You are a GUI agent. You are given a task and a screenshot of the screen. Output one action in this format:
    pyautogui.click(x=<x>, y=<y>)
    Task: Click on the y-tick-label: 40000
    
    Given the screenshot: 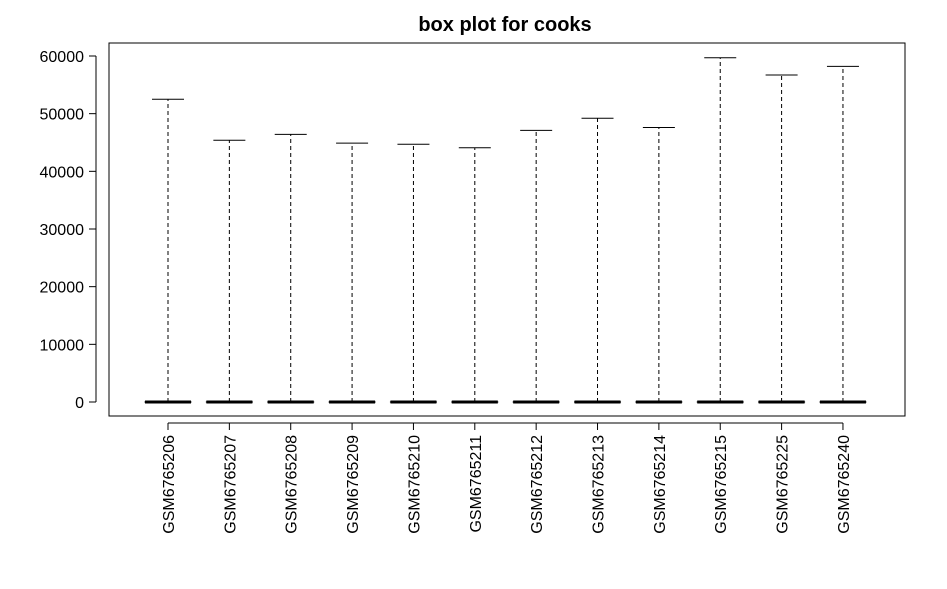 What is the action you would take?
    pyautogui.click(x=62, y=172)
    